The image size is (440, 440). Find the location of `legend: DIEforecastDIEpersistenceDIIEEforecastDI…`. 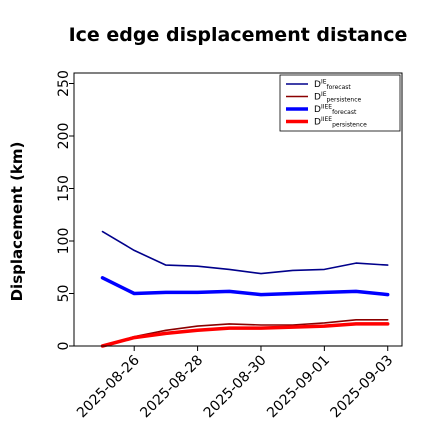

legend: DIEforecastDIEpersistenceDIIEEforecastDI… is located at coordinates (340, 103).